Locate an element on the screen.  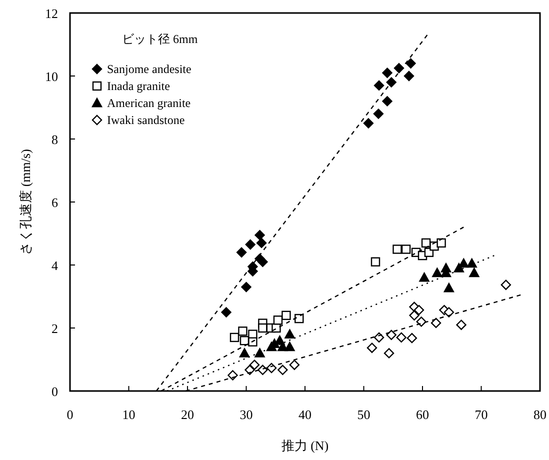
x-tick-label: 50 is located at coordinates (363, 414).